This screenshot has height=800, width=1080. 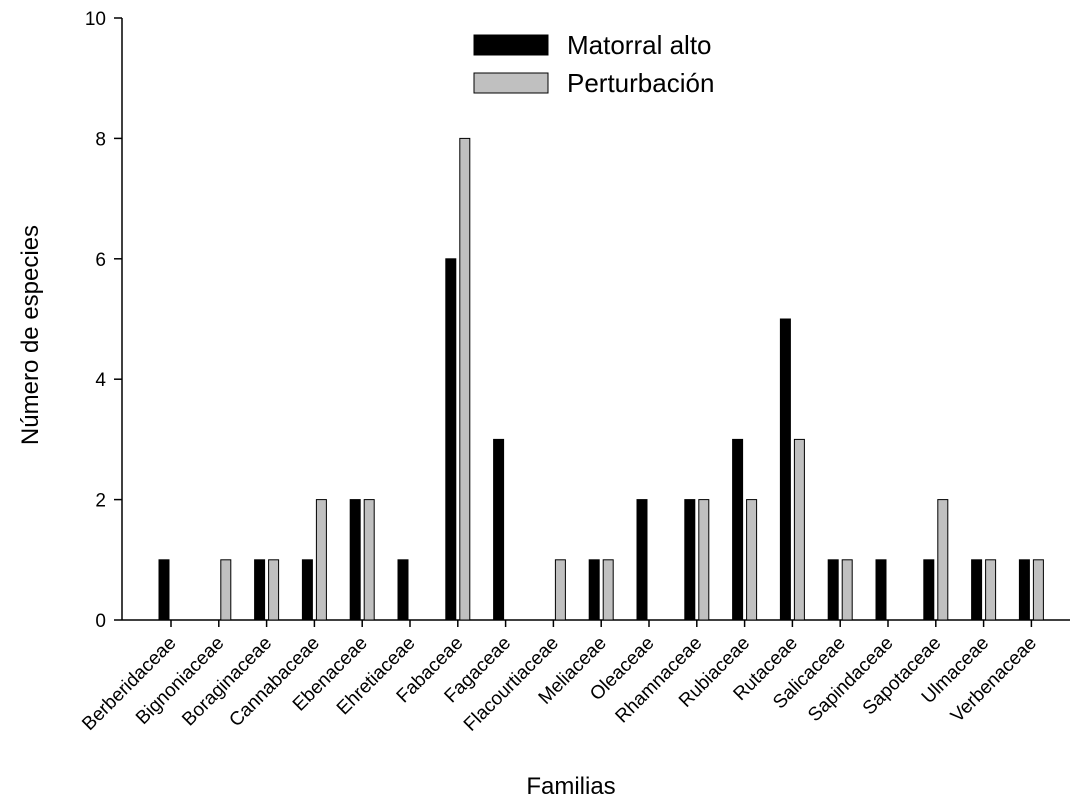 I want to click on legend: Matorral alto Perturbación, so click(x=593, y=64).